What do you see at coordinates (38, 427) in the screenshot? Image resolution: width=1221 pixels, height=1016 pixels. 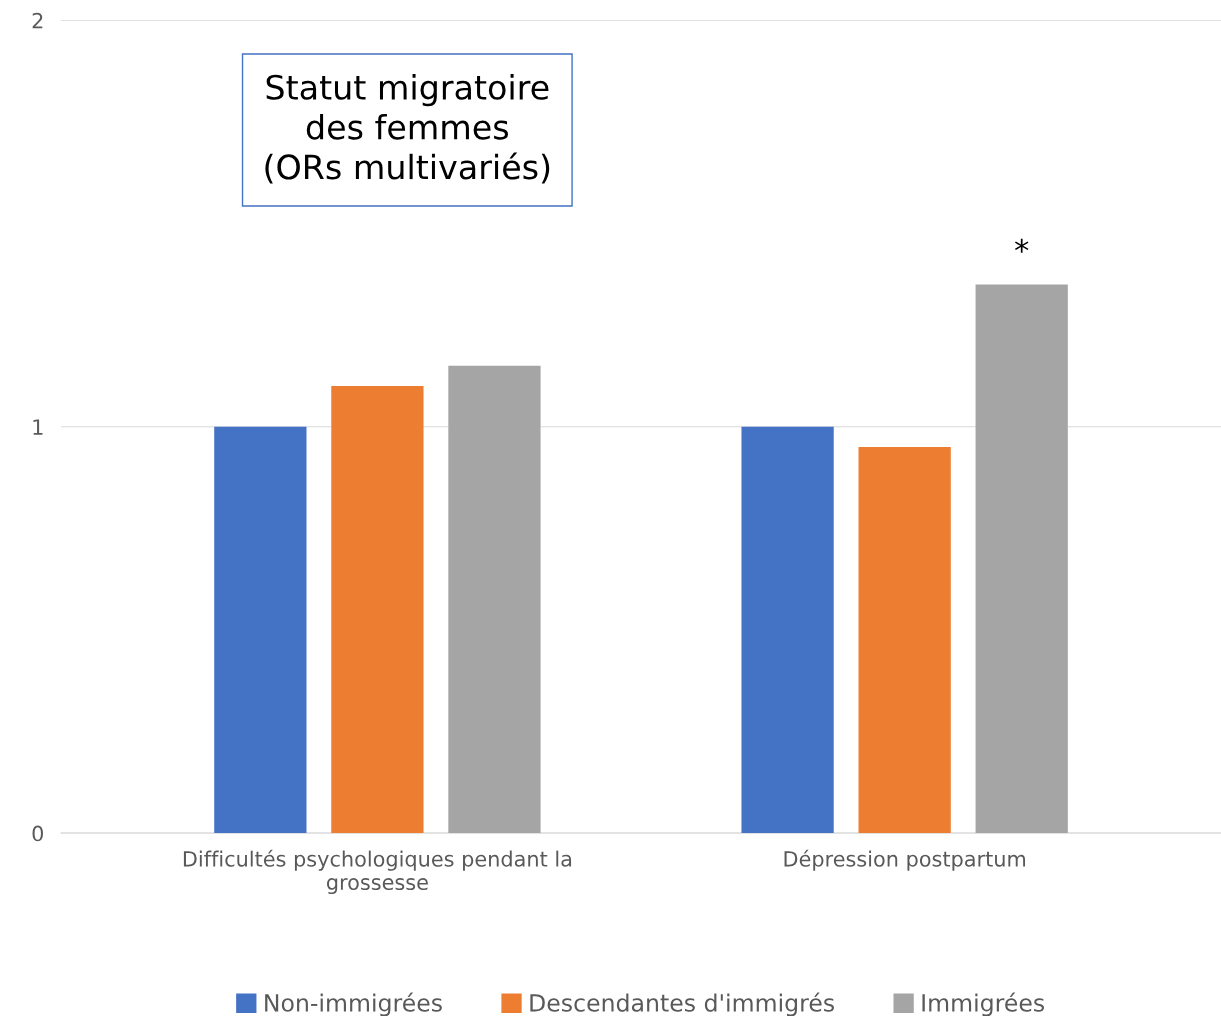 I see `y-tick-label: 1` at bounding box center [38, 427].